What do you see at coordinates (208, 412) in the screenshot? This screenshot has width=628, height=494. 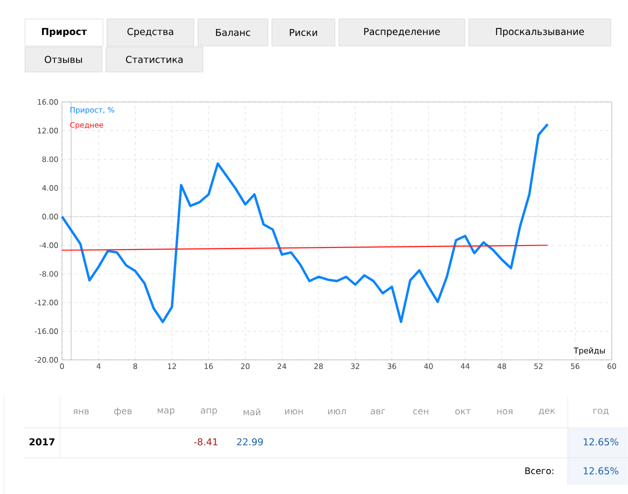 I see `text: апр` at bounding box center [208, 412].